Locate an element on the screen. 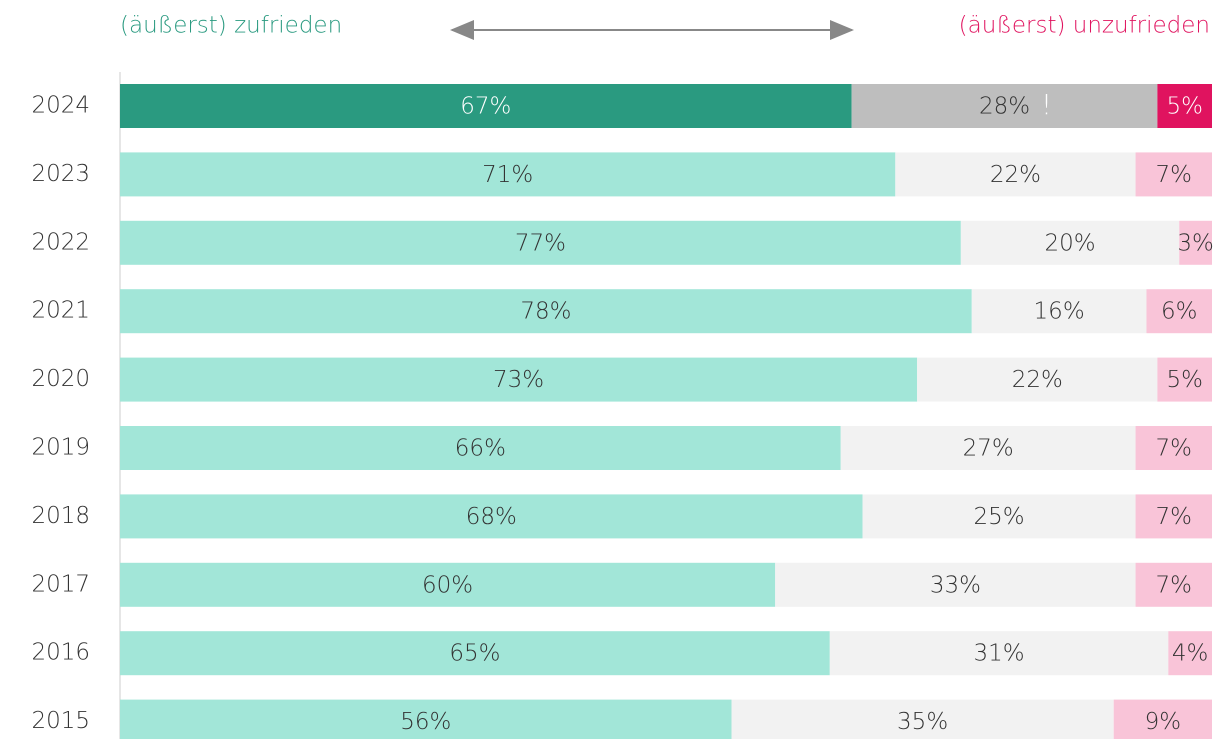  value-label: 27% is located at coordinates (988, 449).